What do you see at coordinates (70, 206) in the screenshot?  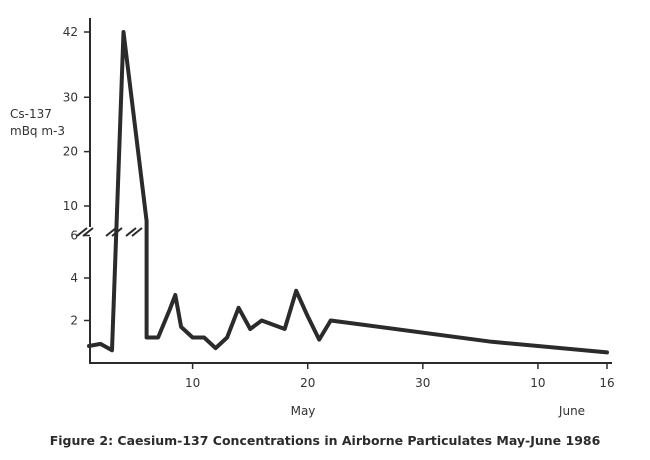 I see `y-tick-label: 10` at bounding box center [70, 206].